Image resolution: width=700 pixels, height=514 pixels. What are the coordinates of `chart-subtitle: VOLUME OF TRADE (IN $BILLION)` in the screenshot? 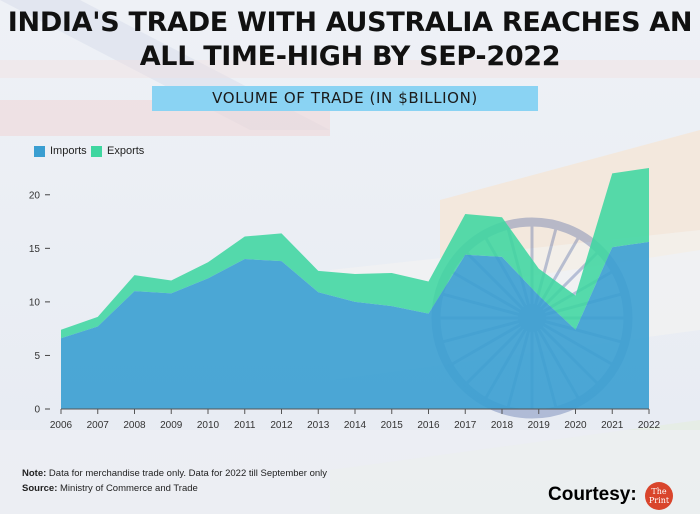 It's located at (345, 98).